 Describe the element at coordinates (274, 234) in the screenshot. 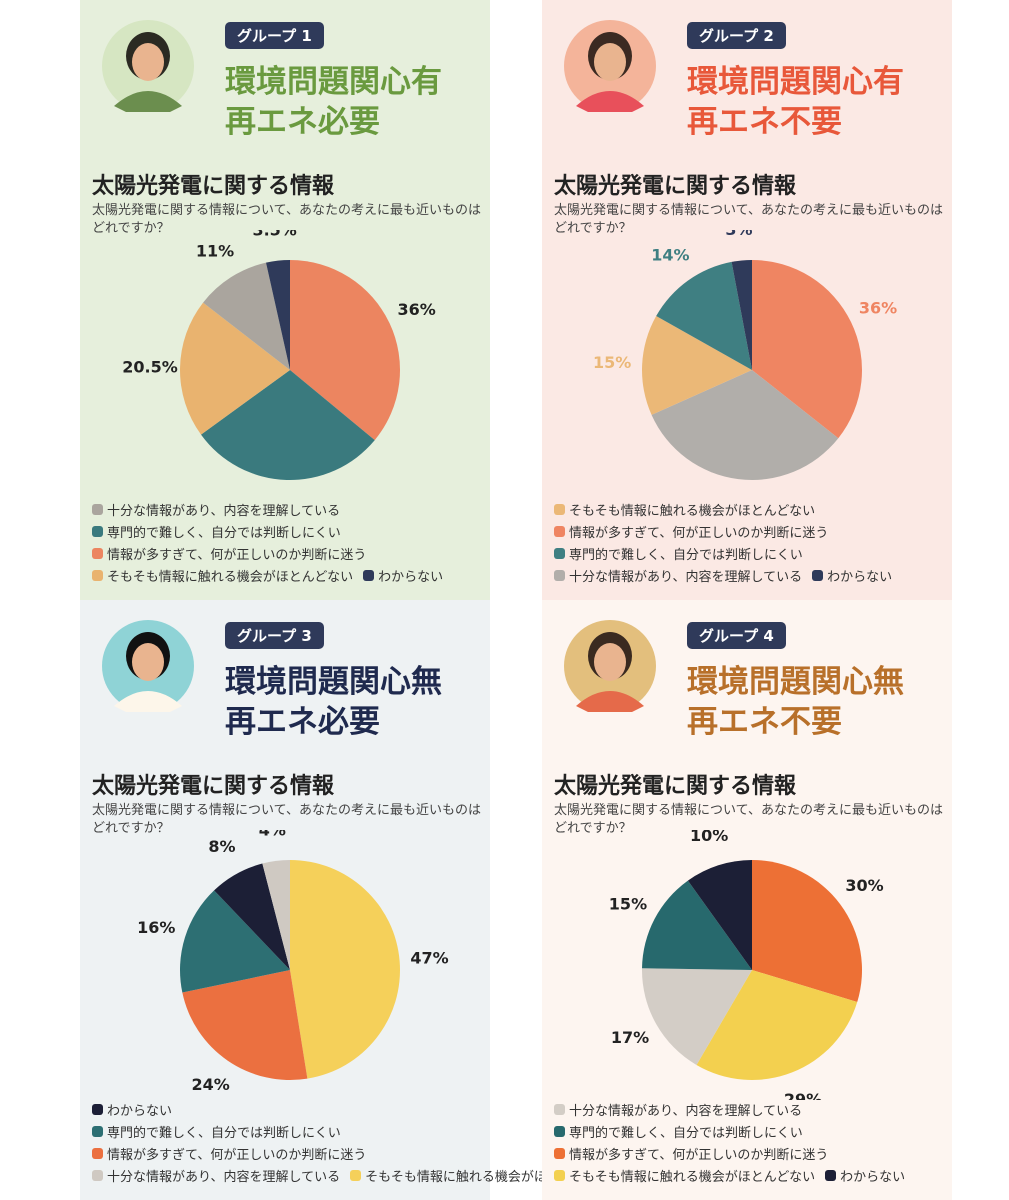

I see `value-label: 3.5%` at that location.